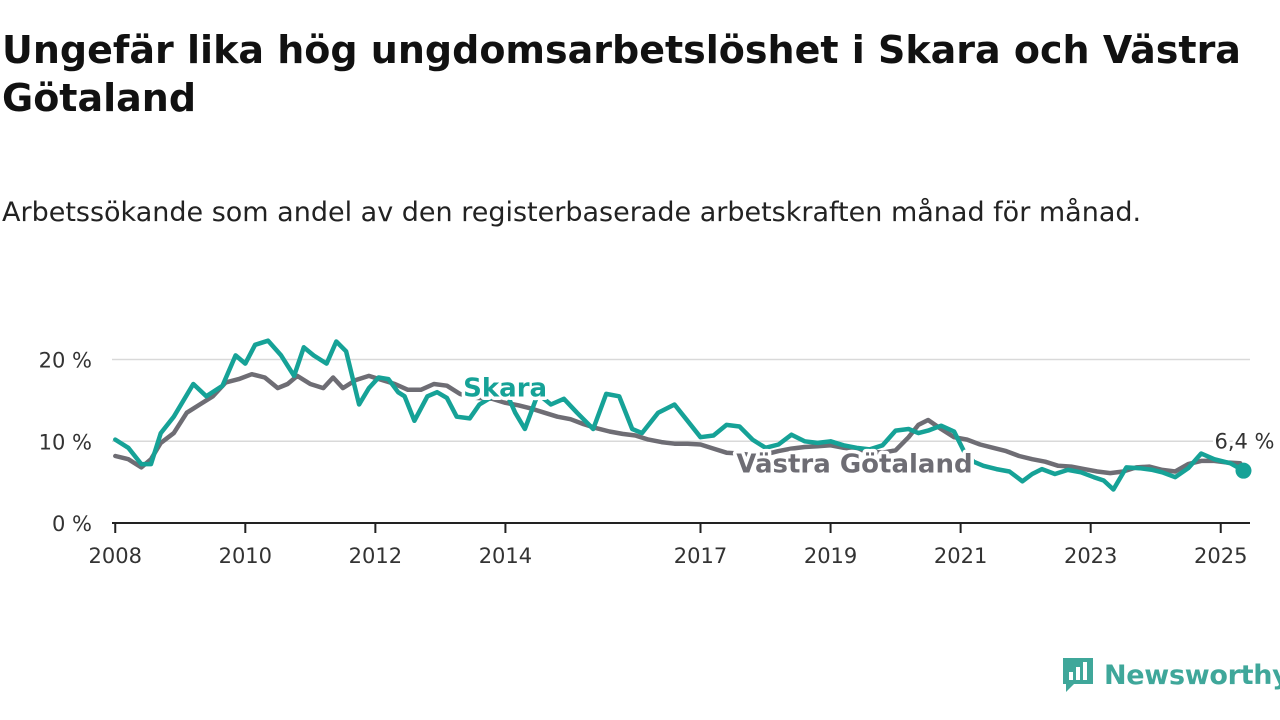 The image size is (1280, 720). Describe the element at coordinates (72, 524) in the screenshot. I see `y-tick-label-0: 0 %` at that location.